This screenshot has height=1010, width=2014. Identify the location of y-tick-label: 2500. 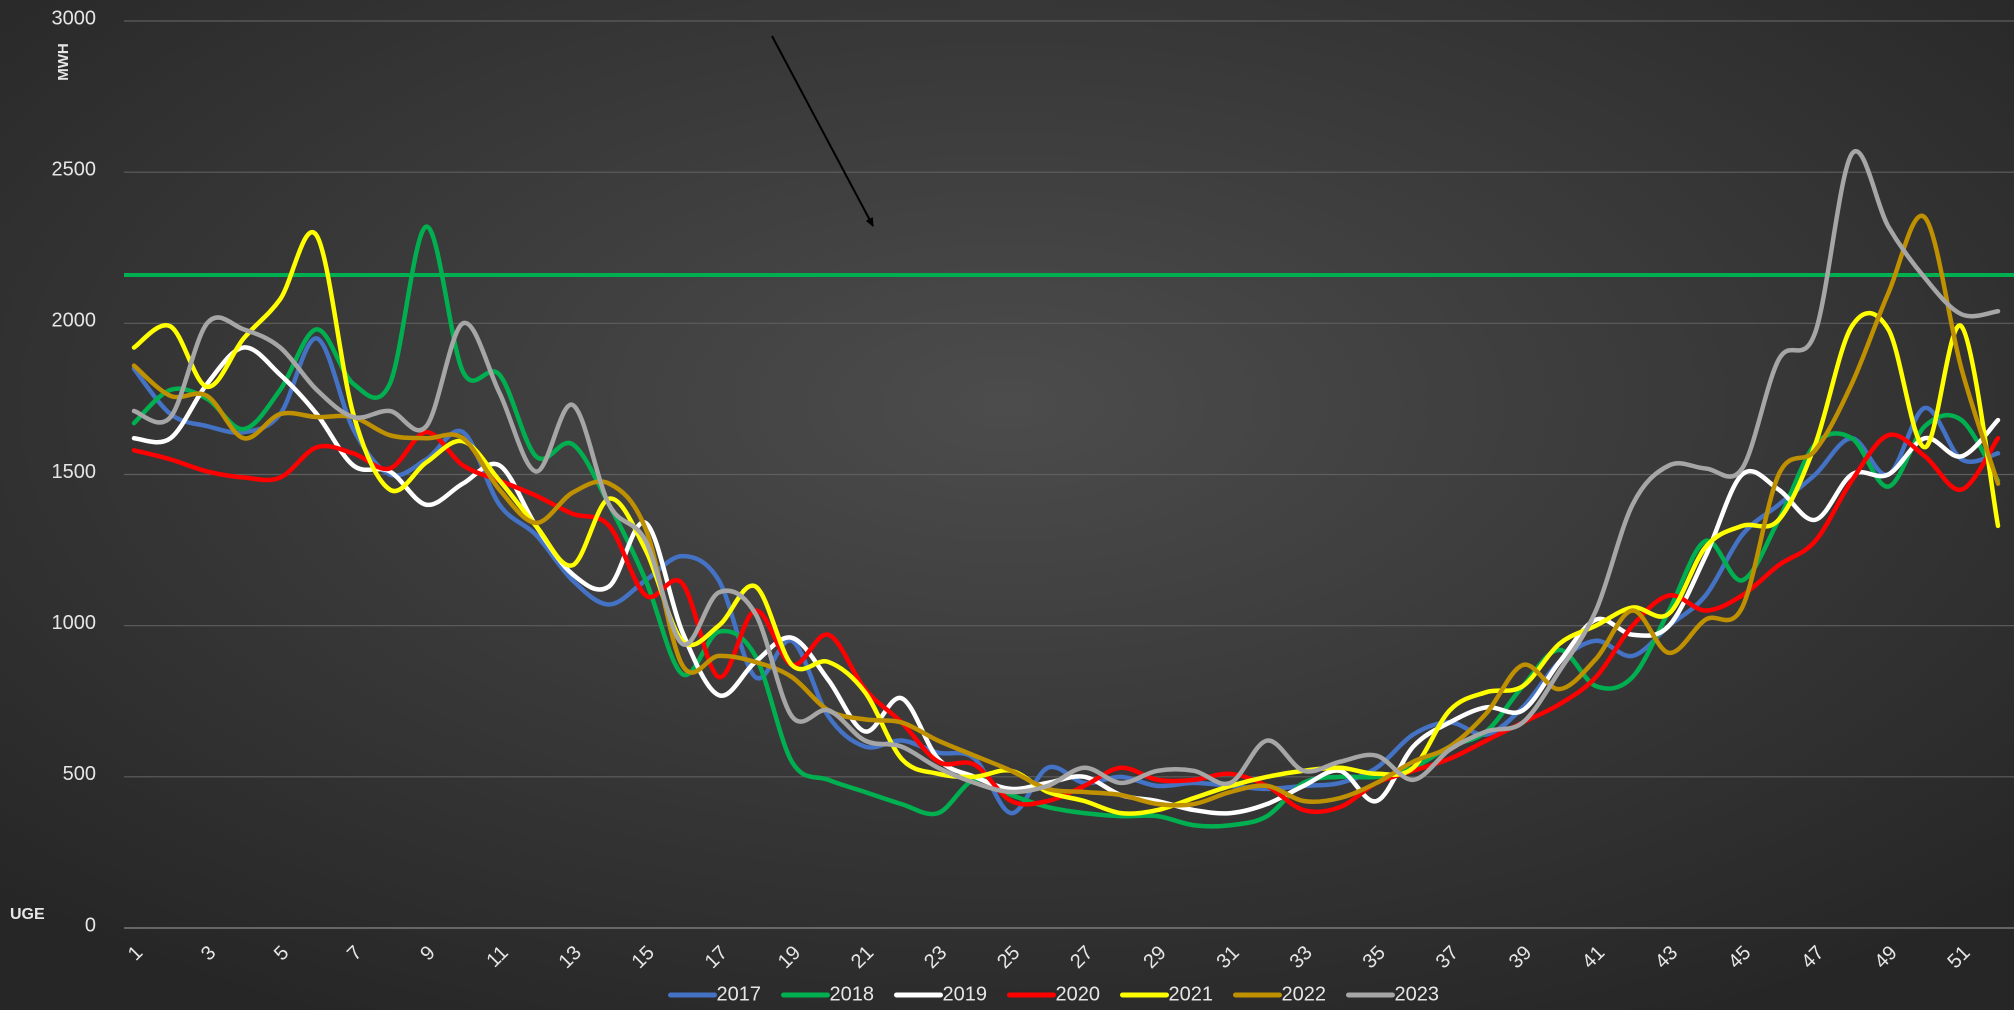
(74, 169).